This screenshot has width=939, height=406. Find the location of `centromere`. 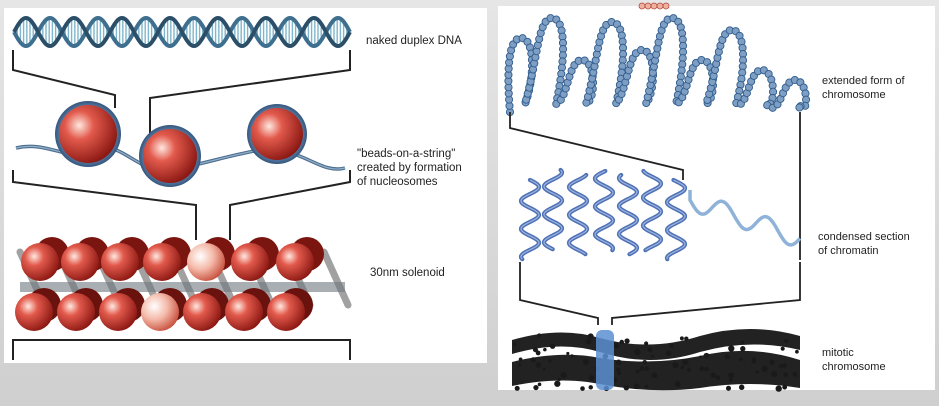

centromere is located at coordinates (605, 360).